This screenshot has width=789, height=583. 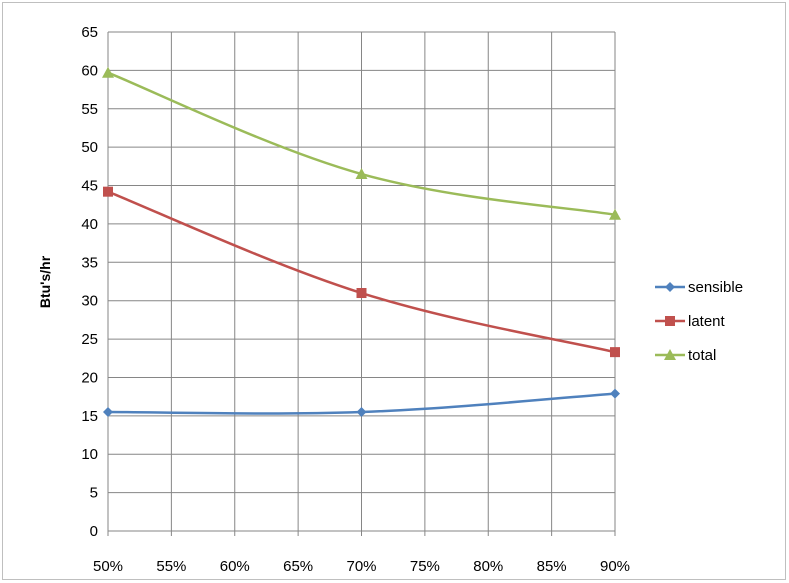 What do you see at coordinates (89, 262) in the screenshot?
I see `y-tick-label: 35` at bounding box center [89, 262].